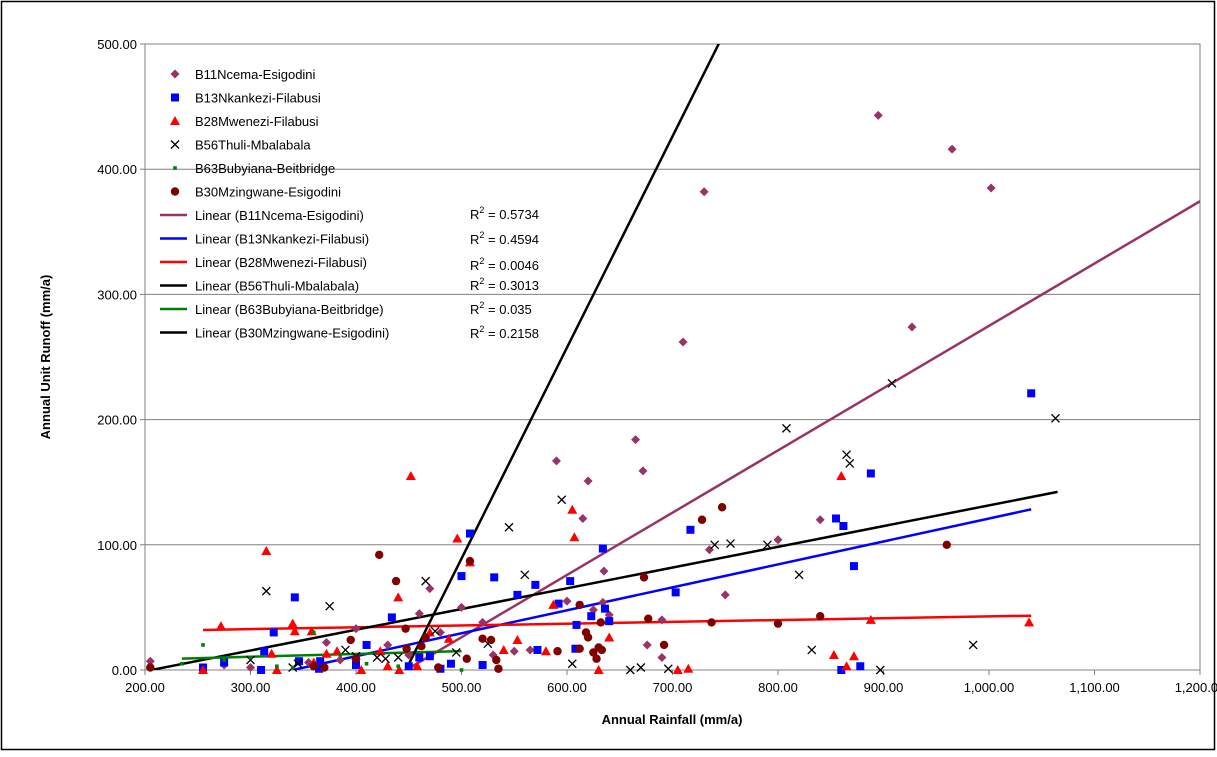 This screenshot has height=757, width=1217. I want to click on legend-label-3: B56Thuli-Mbalabala, so click(253, 145).